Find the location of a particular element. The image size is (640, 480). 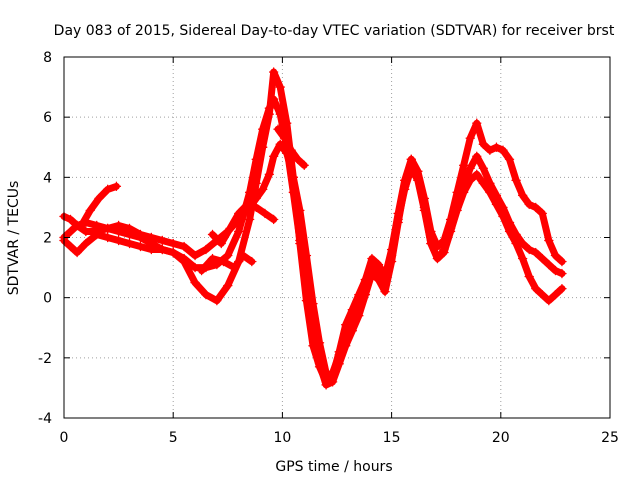

x-tick-label: 10 is located at coordinates (282, 438).